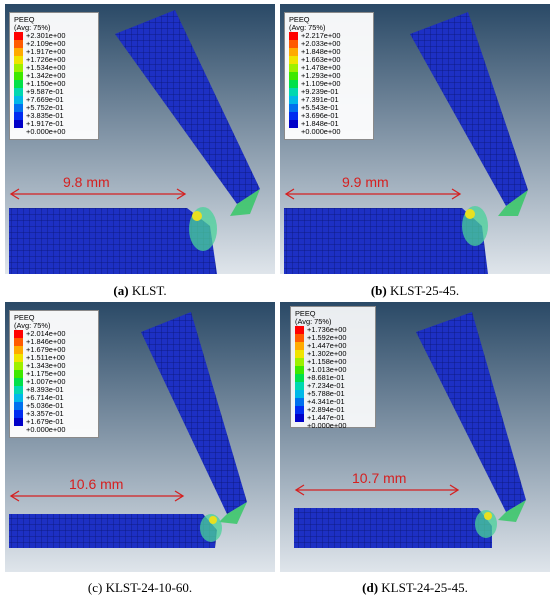 The width and height of the screenshot is (550, 601). I want to click on legend-row: +5.752e-01, so click(56, 108).